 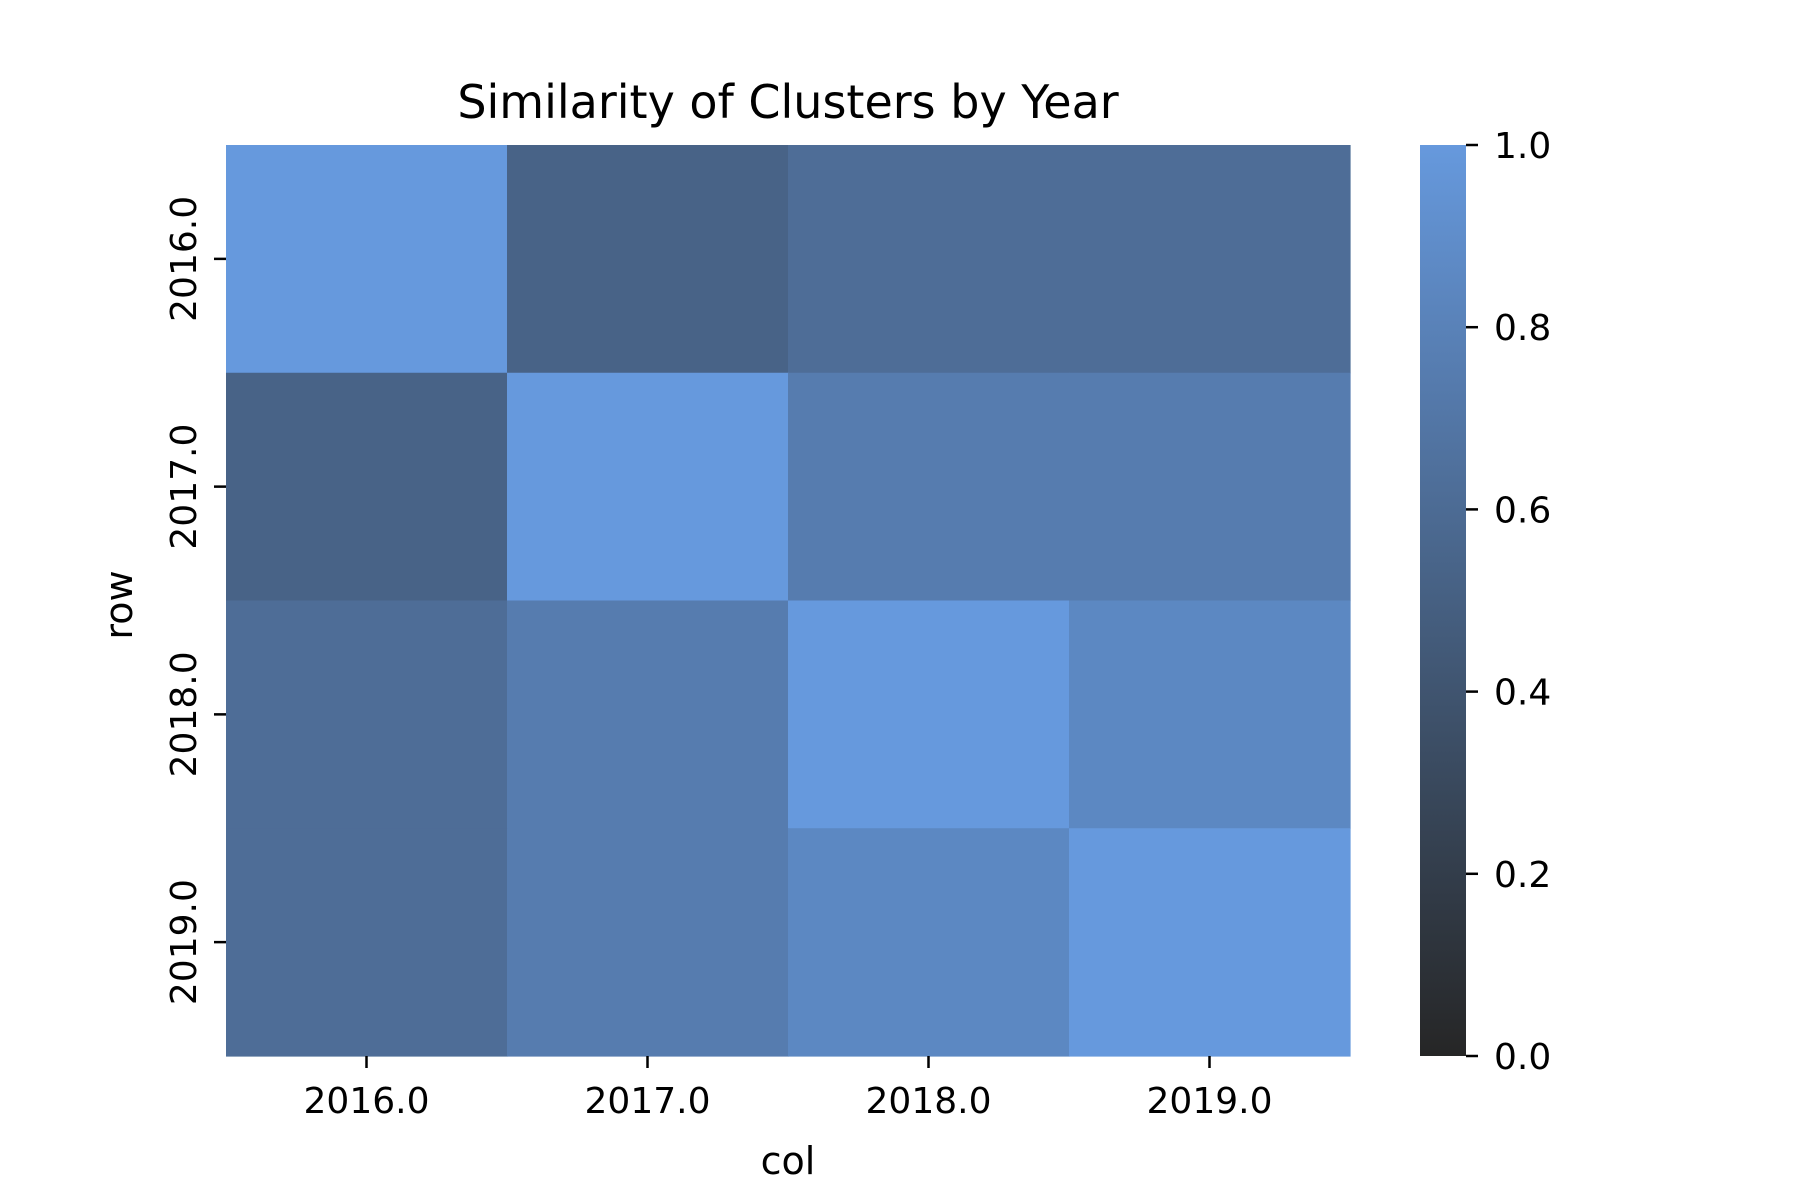 What do you see at coordinates (648, 1101) in the screenshot?
I see `x-tick-label: 2017.0` at bounding box center [648, 1101].